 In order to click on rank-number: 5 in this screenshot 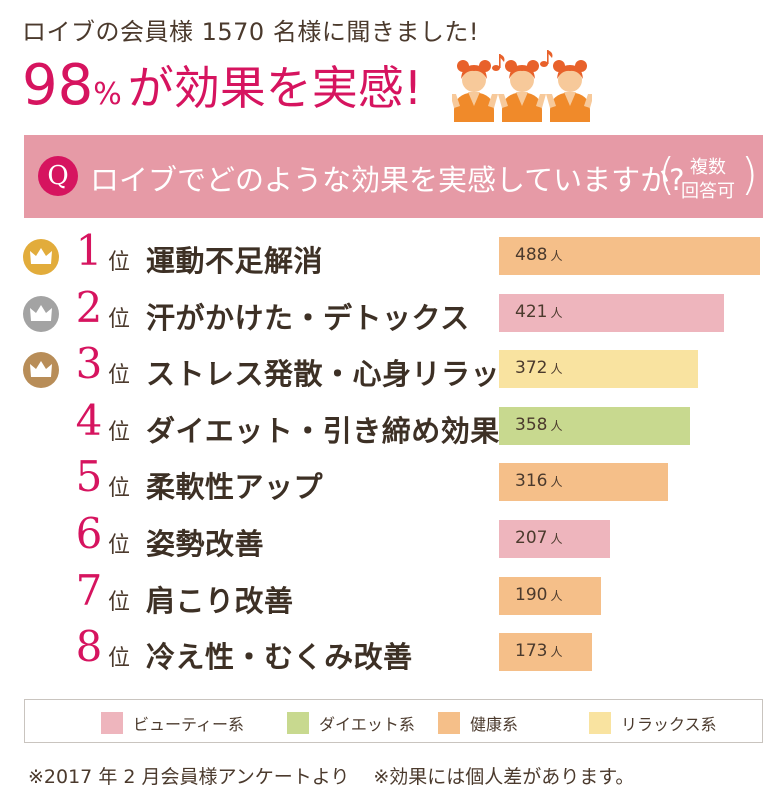, I will do `click(89, 477)`.